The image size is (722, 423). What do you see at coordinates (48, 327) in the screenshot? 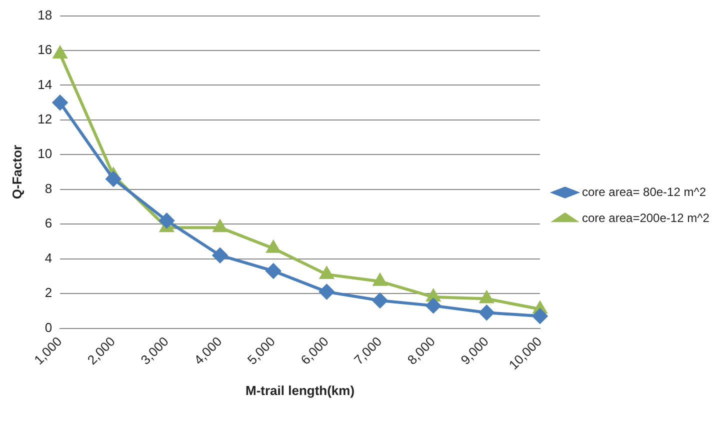
I see `y-tick-label: 0` at bounding box center [48, 327].